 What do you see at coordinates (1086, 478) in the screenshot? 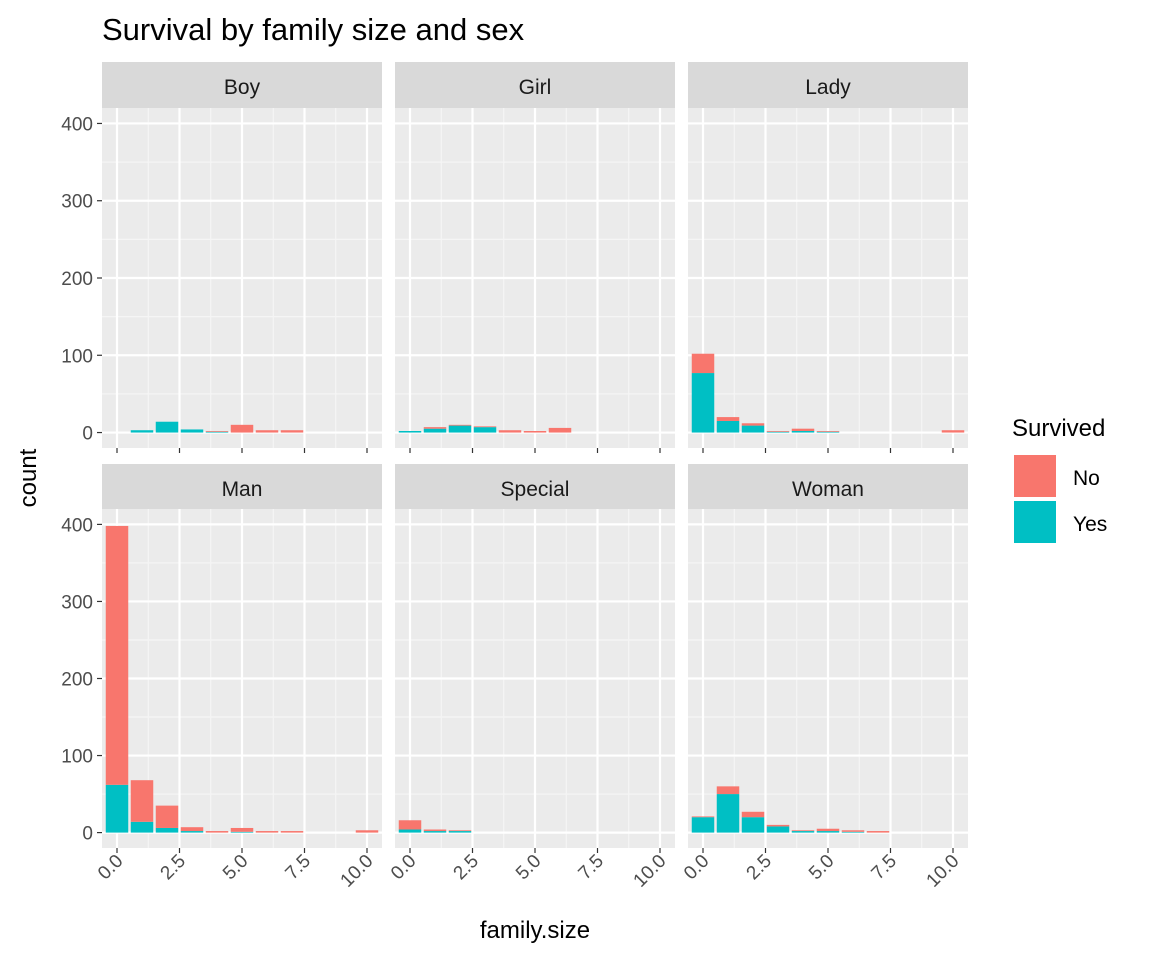
I see `legend-label-no: No` at bounding box center [1086, 478].